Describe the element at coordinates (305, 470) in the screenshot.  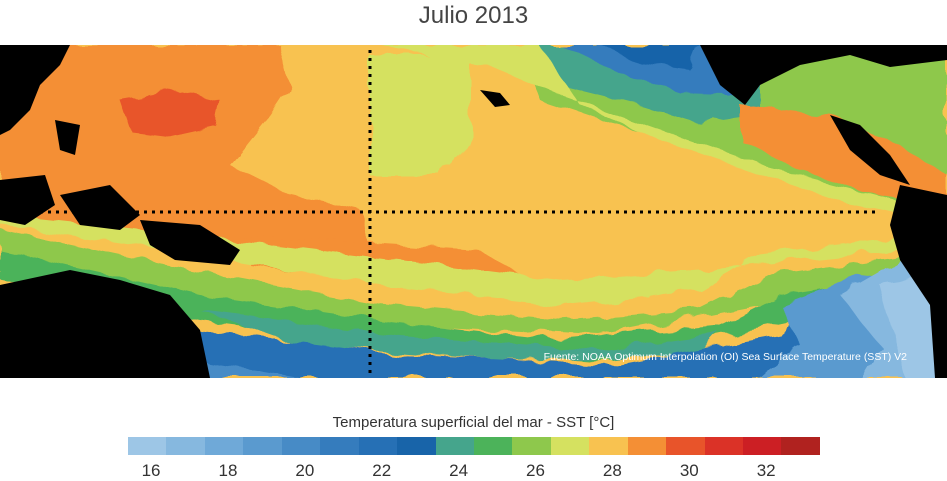
I see `colorbar-tick-label: 20` at that location.